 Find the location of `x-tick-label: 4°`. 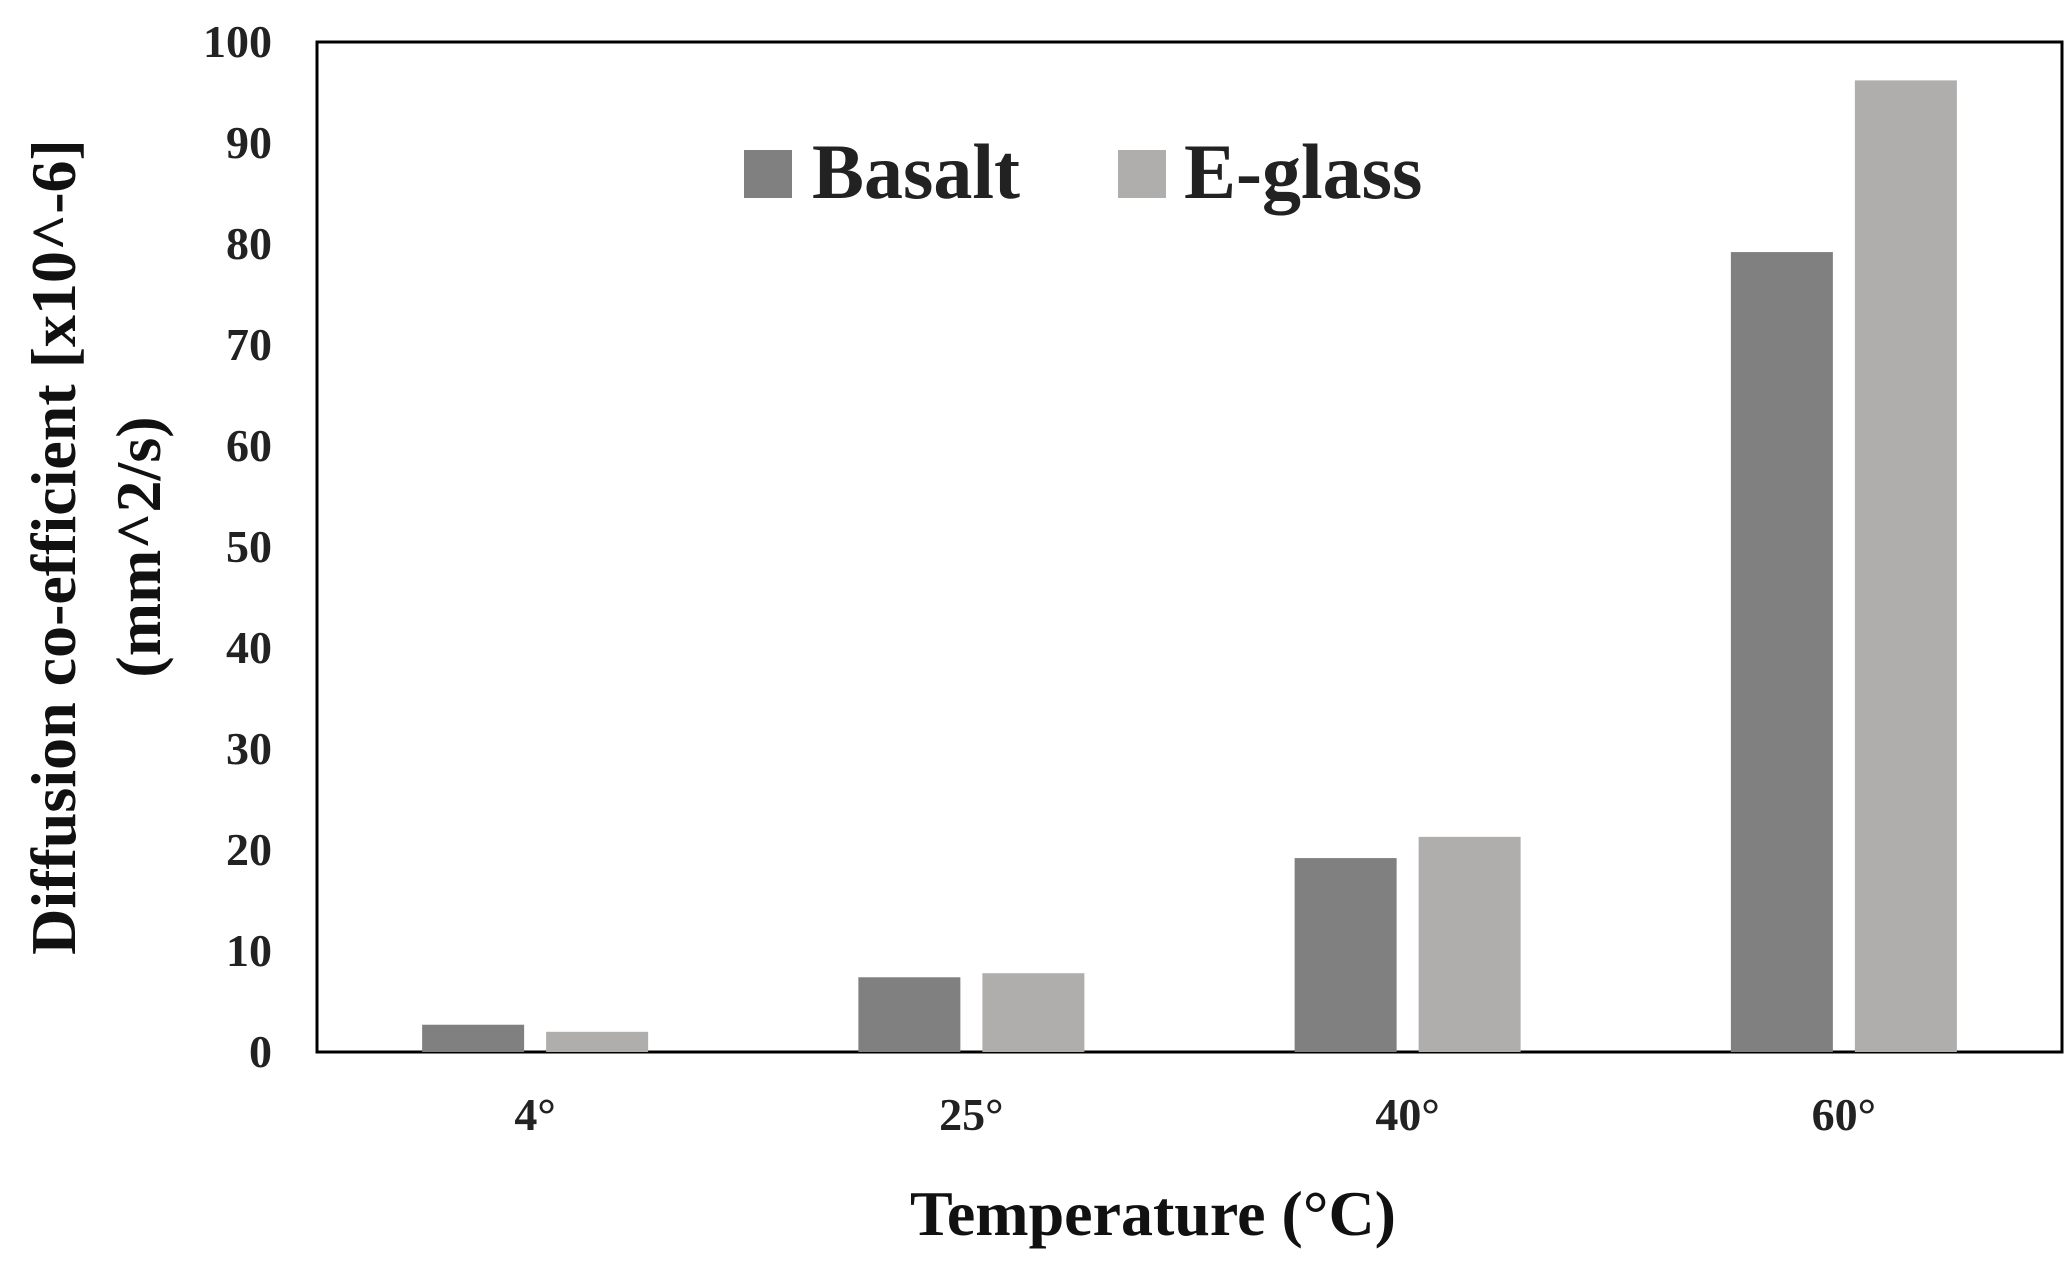

x-tick-label: 4° is located at coordinates (534, 1114).